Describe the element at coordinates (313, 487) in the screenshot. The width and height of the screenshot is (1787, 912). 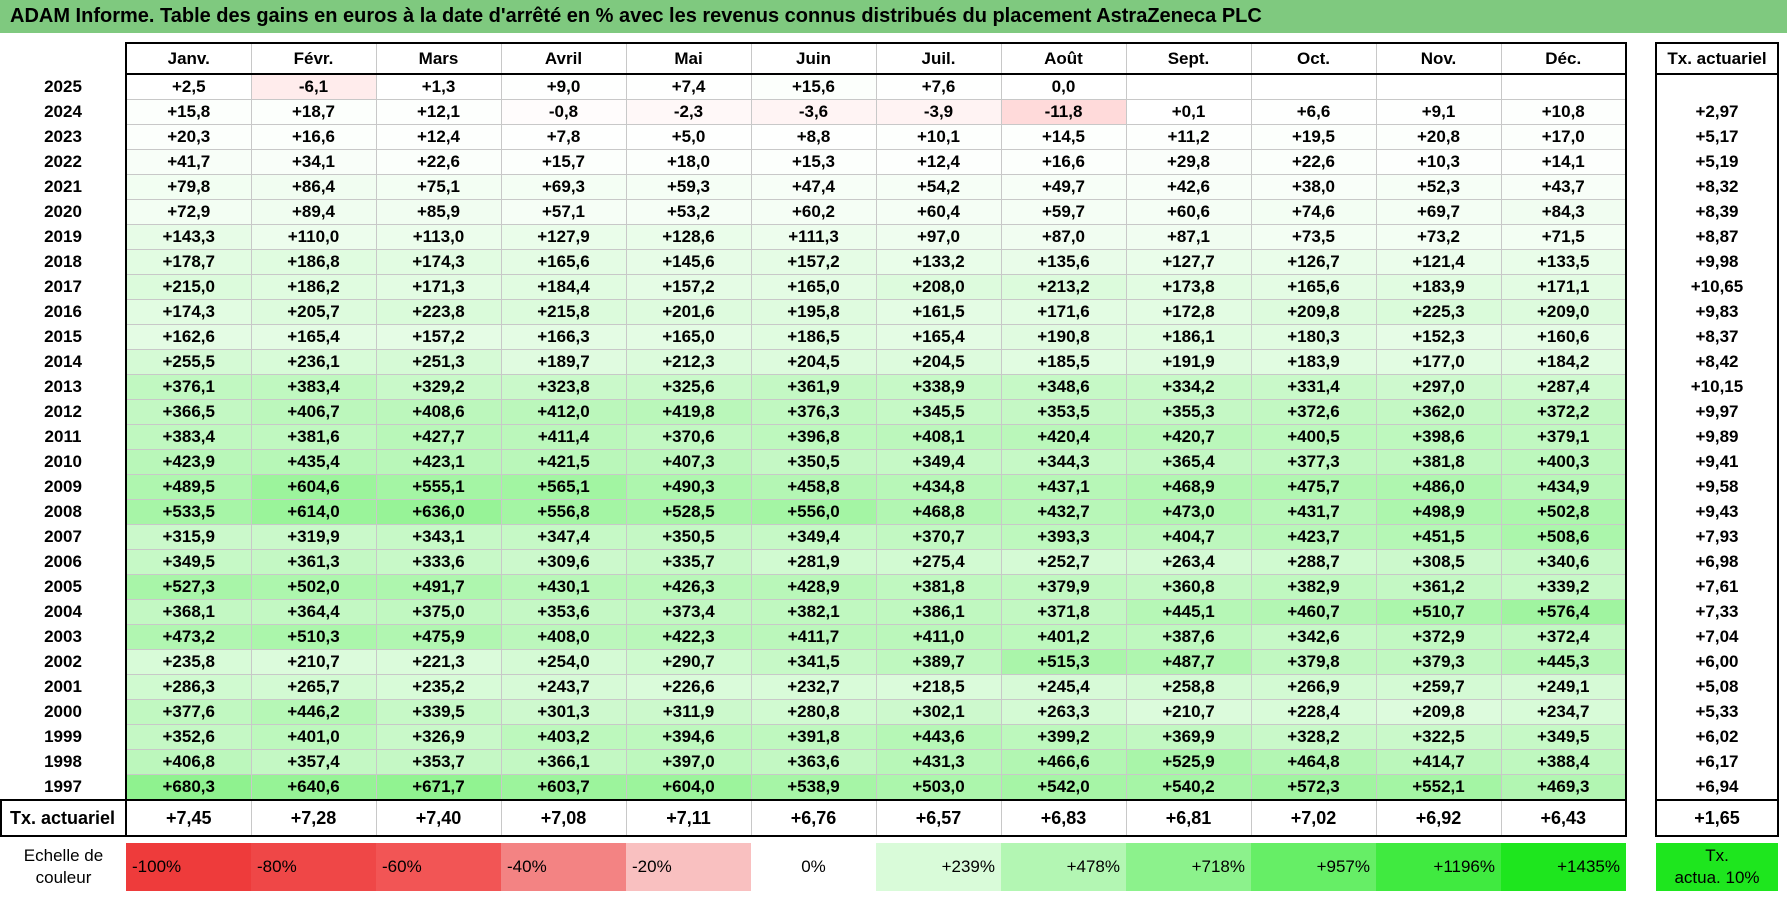
I see `value-cell: +604,6` at that location.